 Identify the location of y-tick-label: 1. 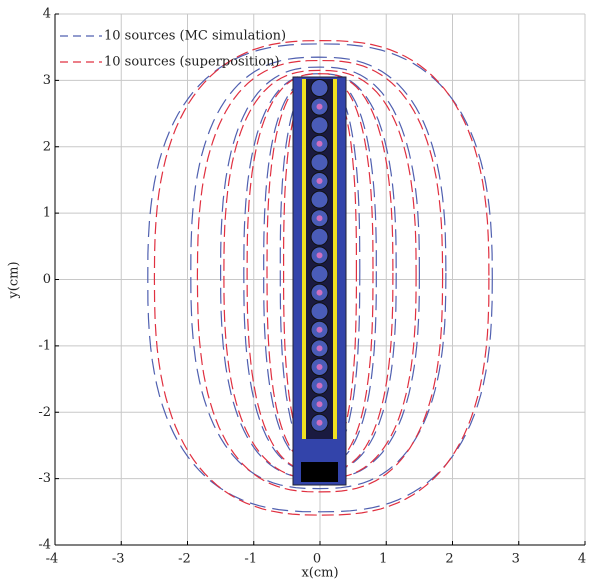
(47, 213).